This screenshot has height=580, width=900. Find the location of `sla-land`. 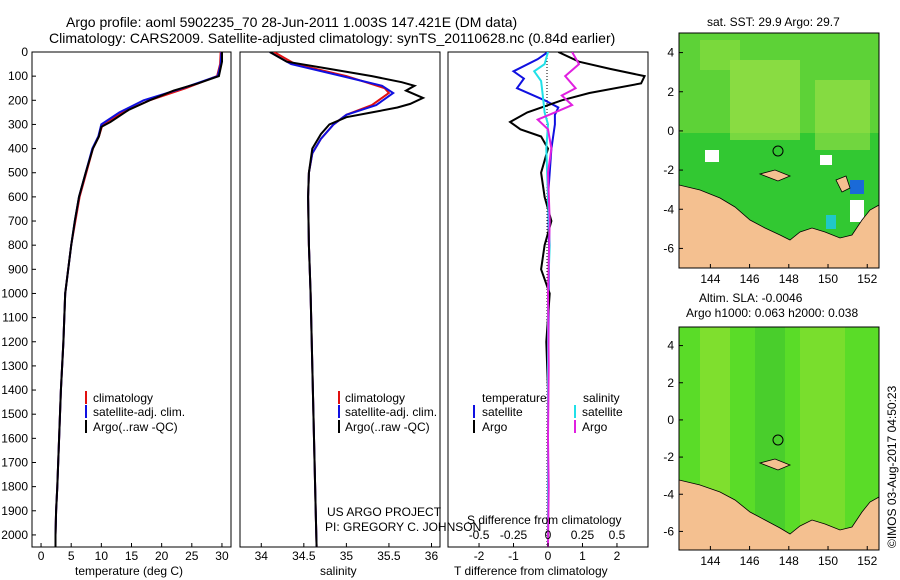

sla-land is located at coordinates (779, 514).